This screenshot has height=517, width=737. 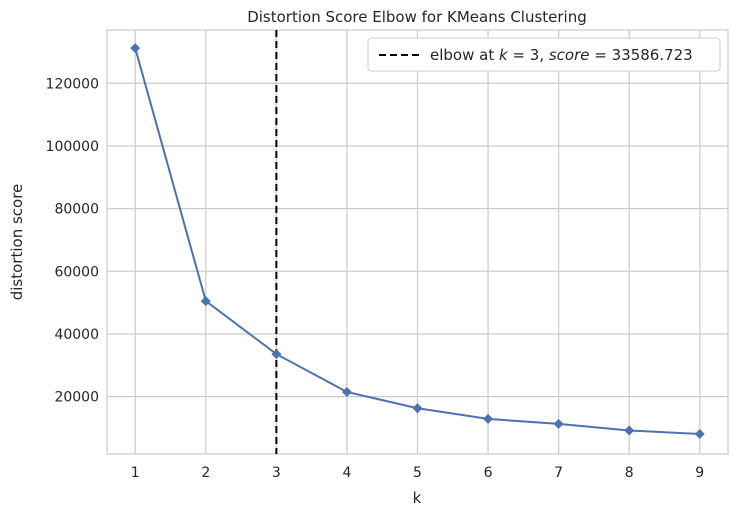 I want to click on x-tick-label: 4, so click(x=346, y=473).